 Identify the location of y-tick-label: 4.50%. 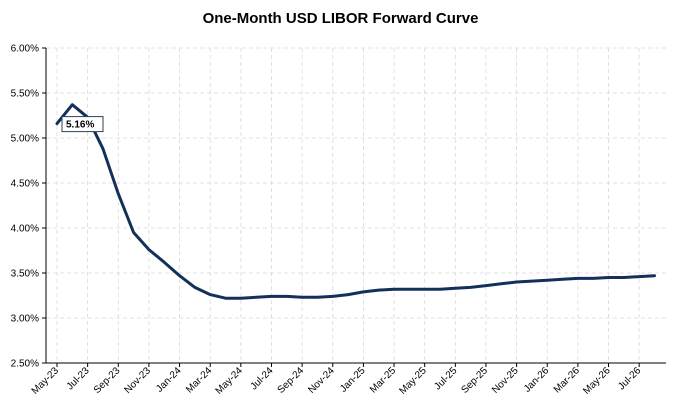
(25, 184).